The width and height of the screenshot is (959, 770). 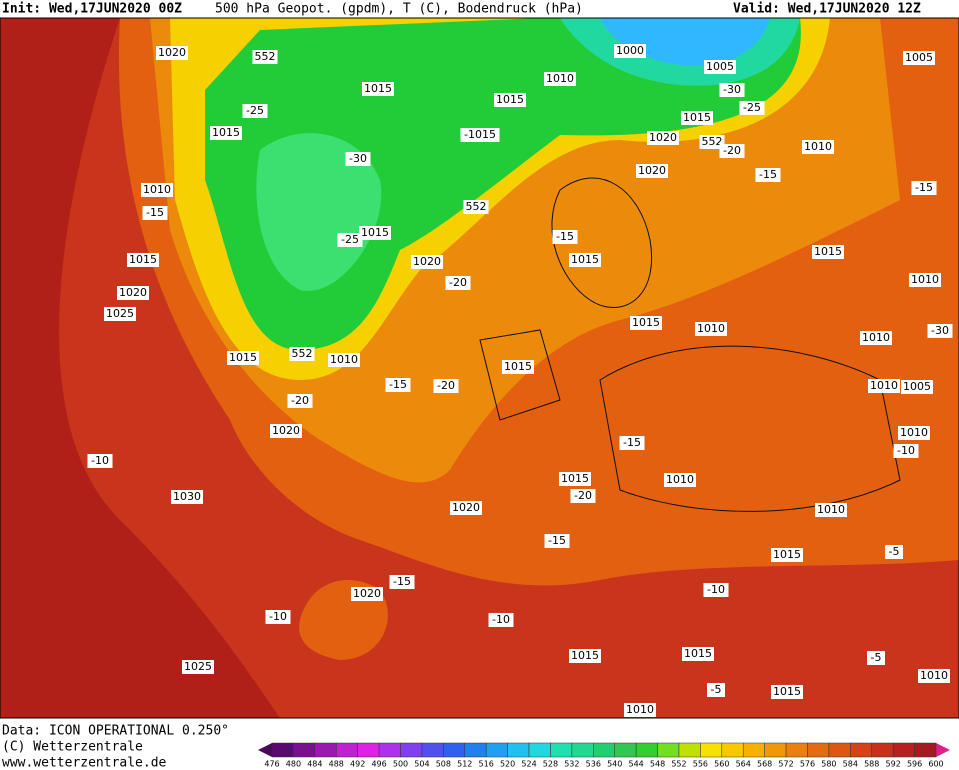 What do you see at coordinates (943, 750) in the screenshot?
I see `scale-arrow-right` at bounding box center [943, 750].